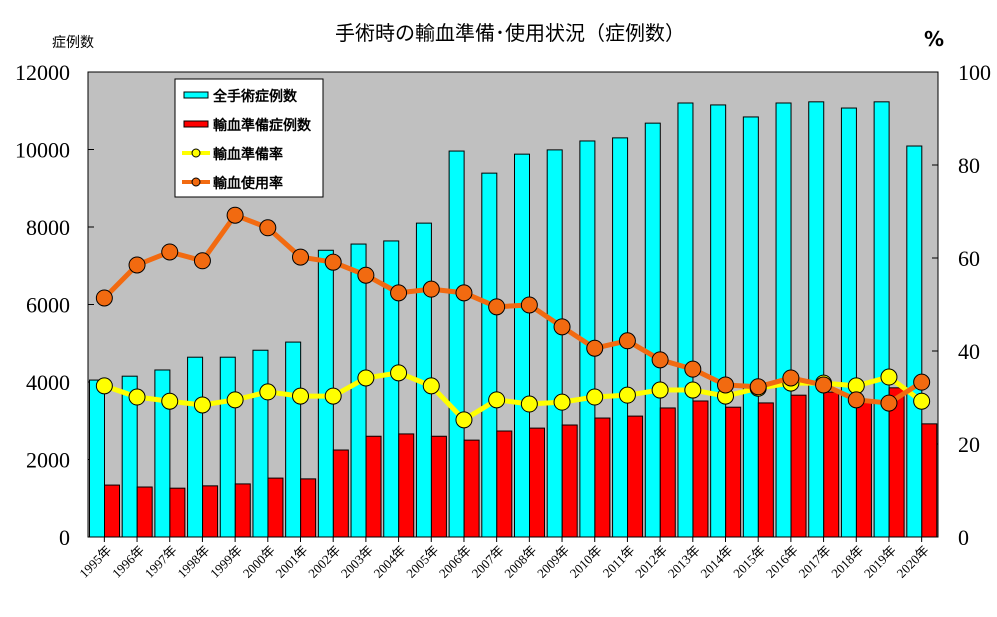 The image size is (997, 617). Describe the element at coordinates (880, 562) in the screenshot. I see `x-tick-label: 2019年` at that location.